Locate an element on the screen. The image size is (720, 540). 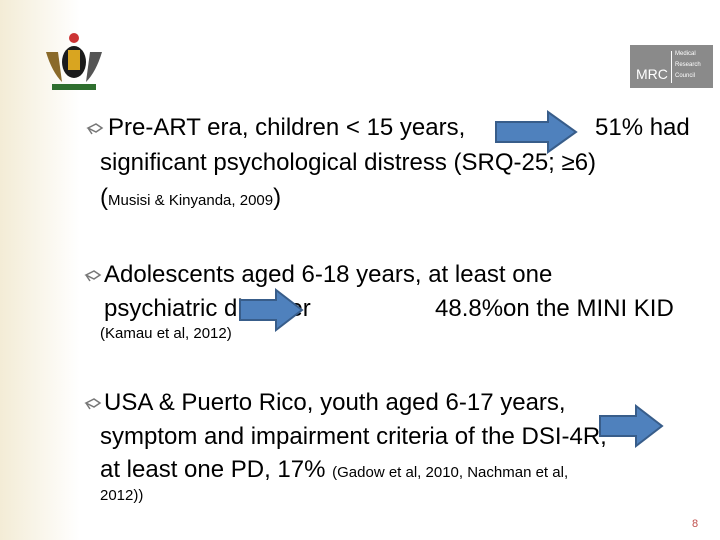
logo-abbr: MRC is located at coordinates (652, 74).